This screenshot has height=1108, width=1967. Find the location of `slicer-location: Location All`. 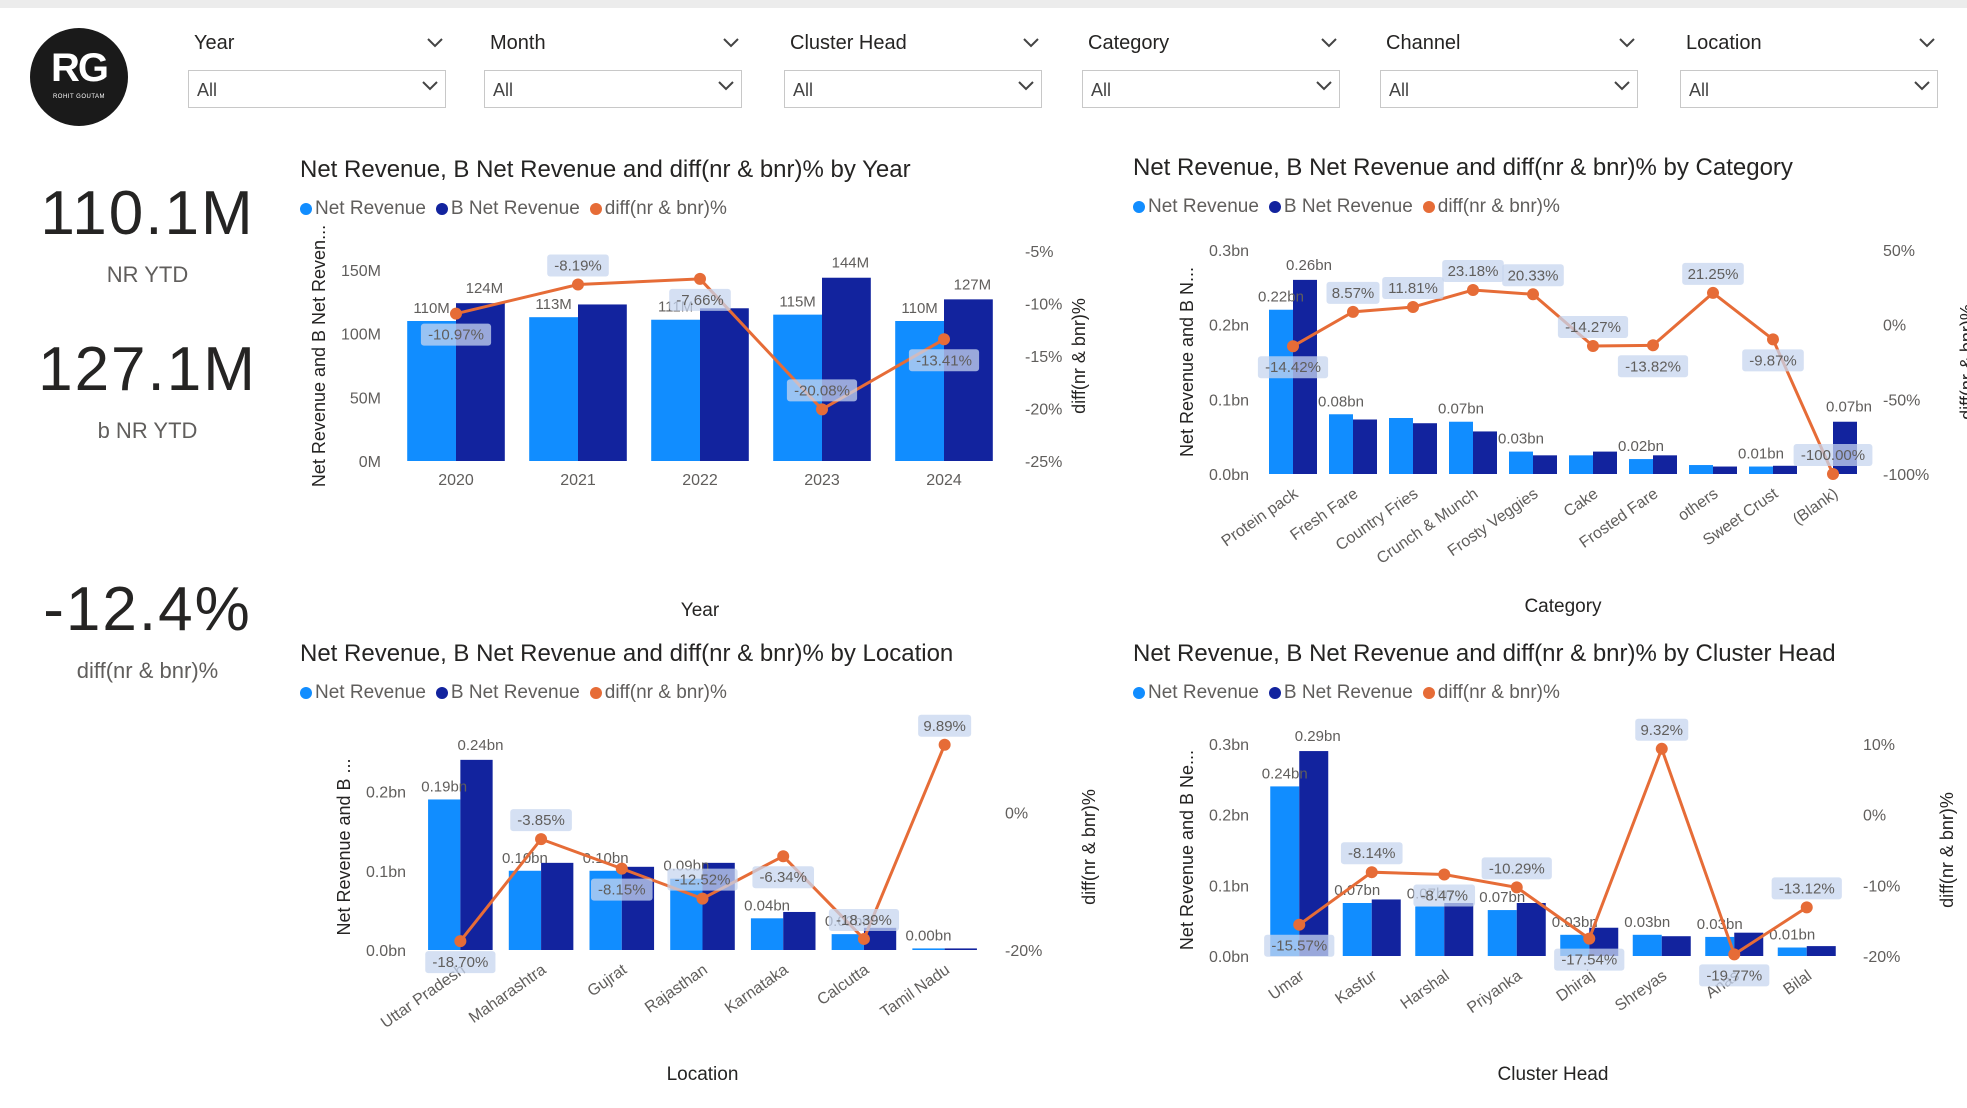

slicer-location: Location All is located at coordinates (1811, 70).